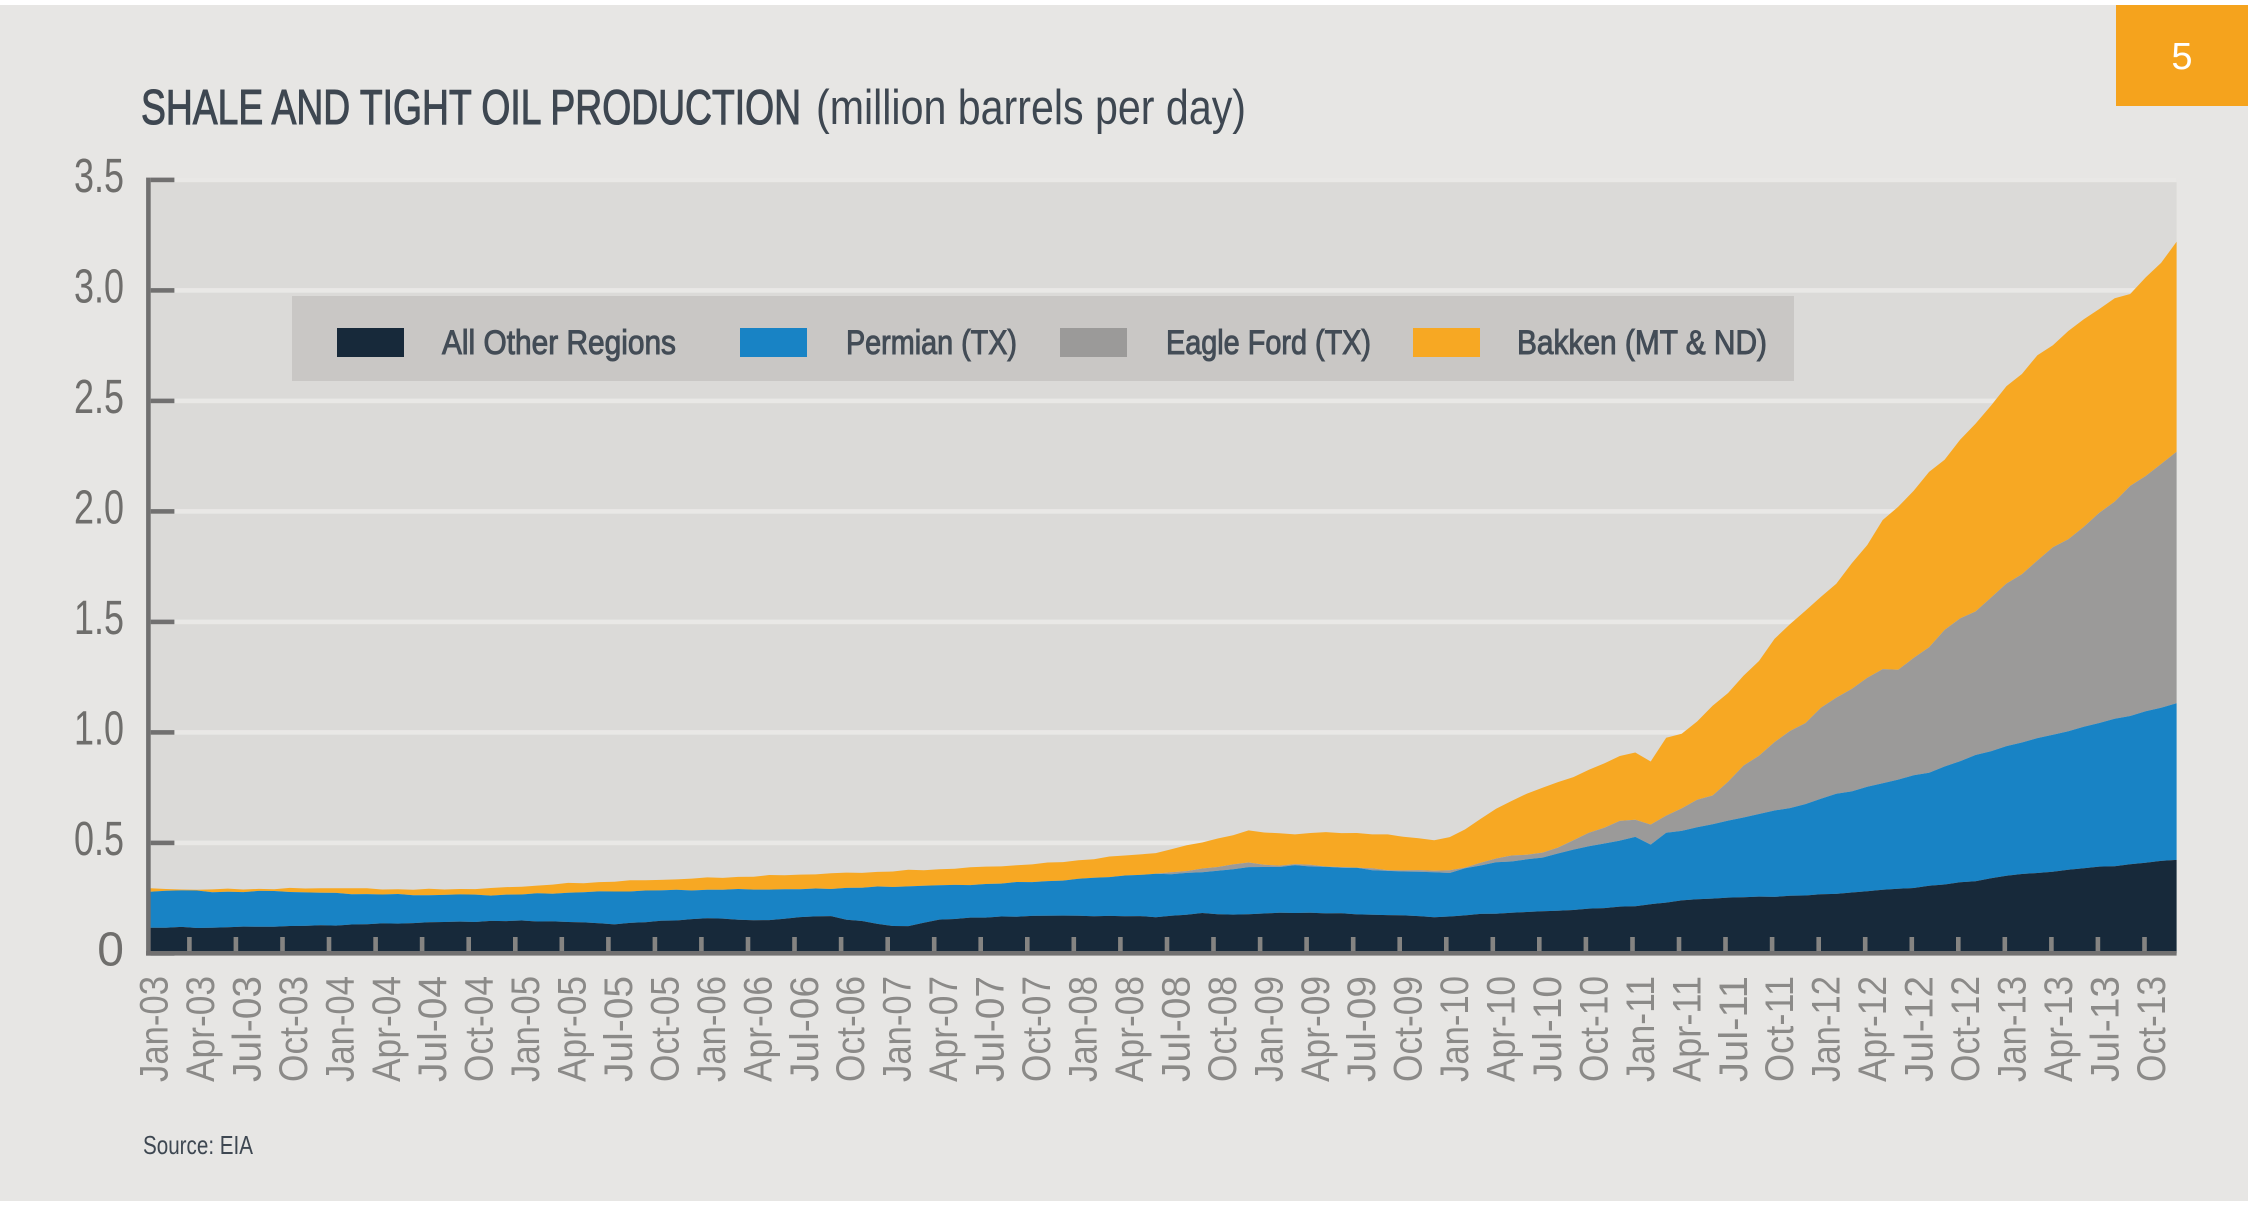 Image resolution: width=2250 pixels, height=1206 pixels. I want to click on svg-text: 5, so click(2181, 57).